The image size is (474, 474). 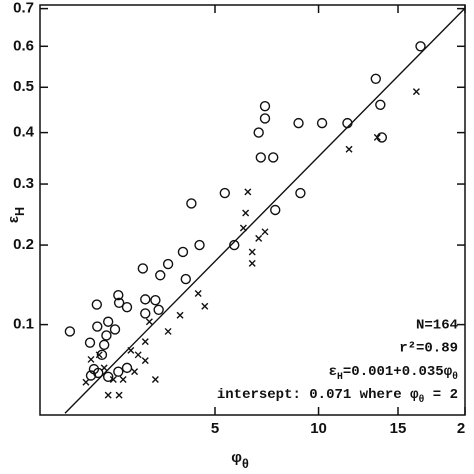 I want to click on annotation-part: intersept: 0.071 where φ, so click(x=318, y=395).